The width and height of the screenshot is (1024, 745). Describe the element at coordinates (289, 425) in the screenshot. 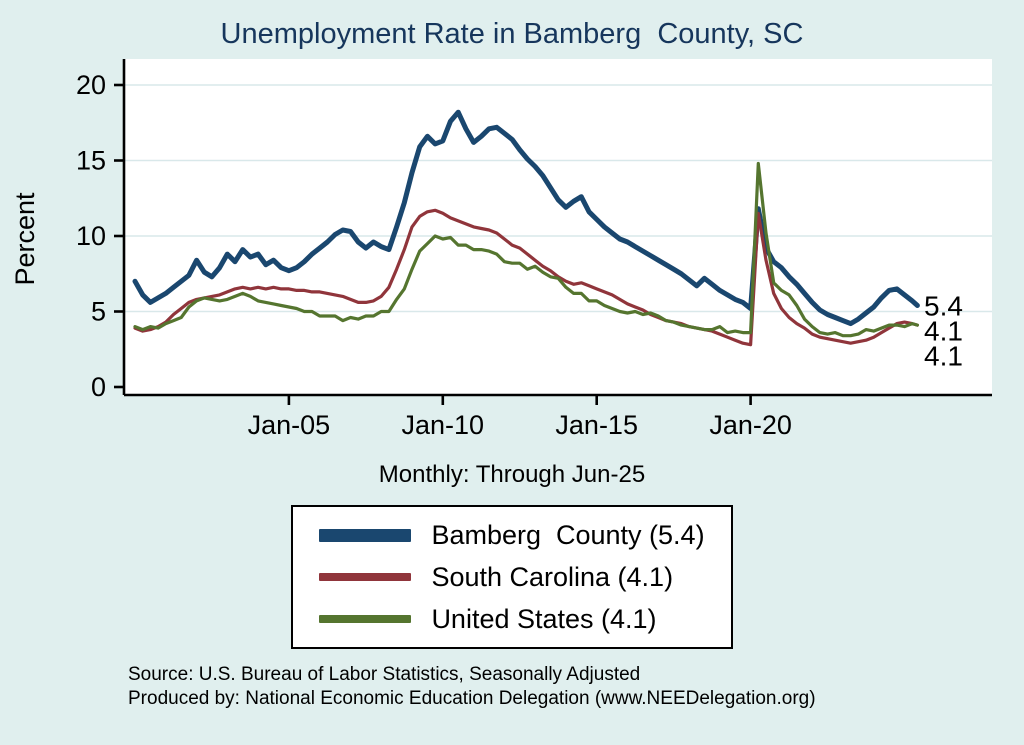

I see `x-tick-label: Jan-05` at that location.